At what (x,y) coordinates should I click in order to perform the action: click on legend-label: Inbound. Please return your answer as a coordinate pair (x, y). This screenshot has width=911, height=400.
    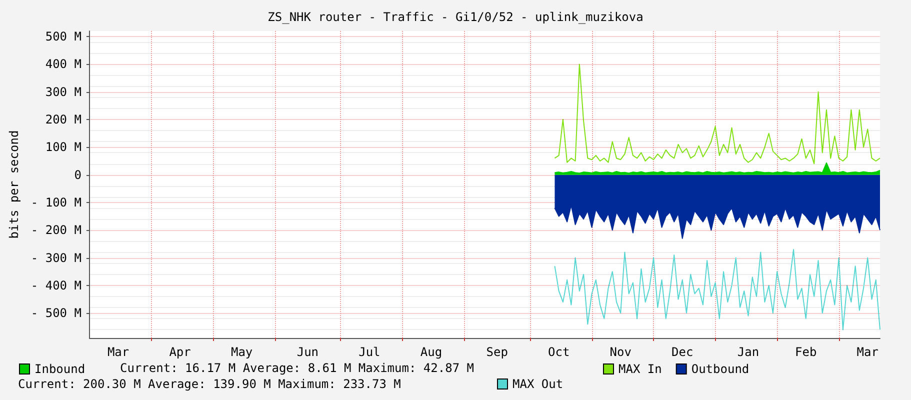
    Looking at the image, I should click on (60, 369).